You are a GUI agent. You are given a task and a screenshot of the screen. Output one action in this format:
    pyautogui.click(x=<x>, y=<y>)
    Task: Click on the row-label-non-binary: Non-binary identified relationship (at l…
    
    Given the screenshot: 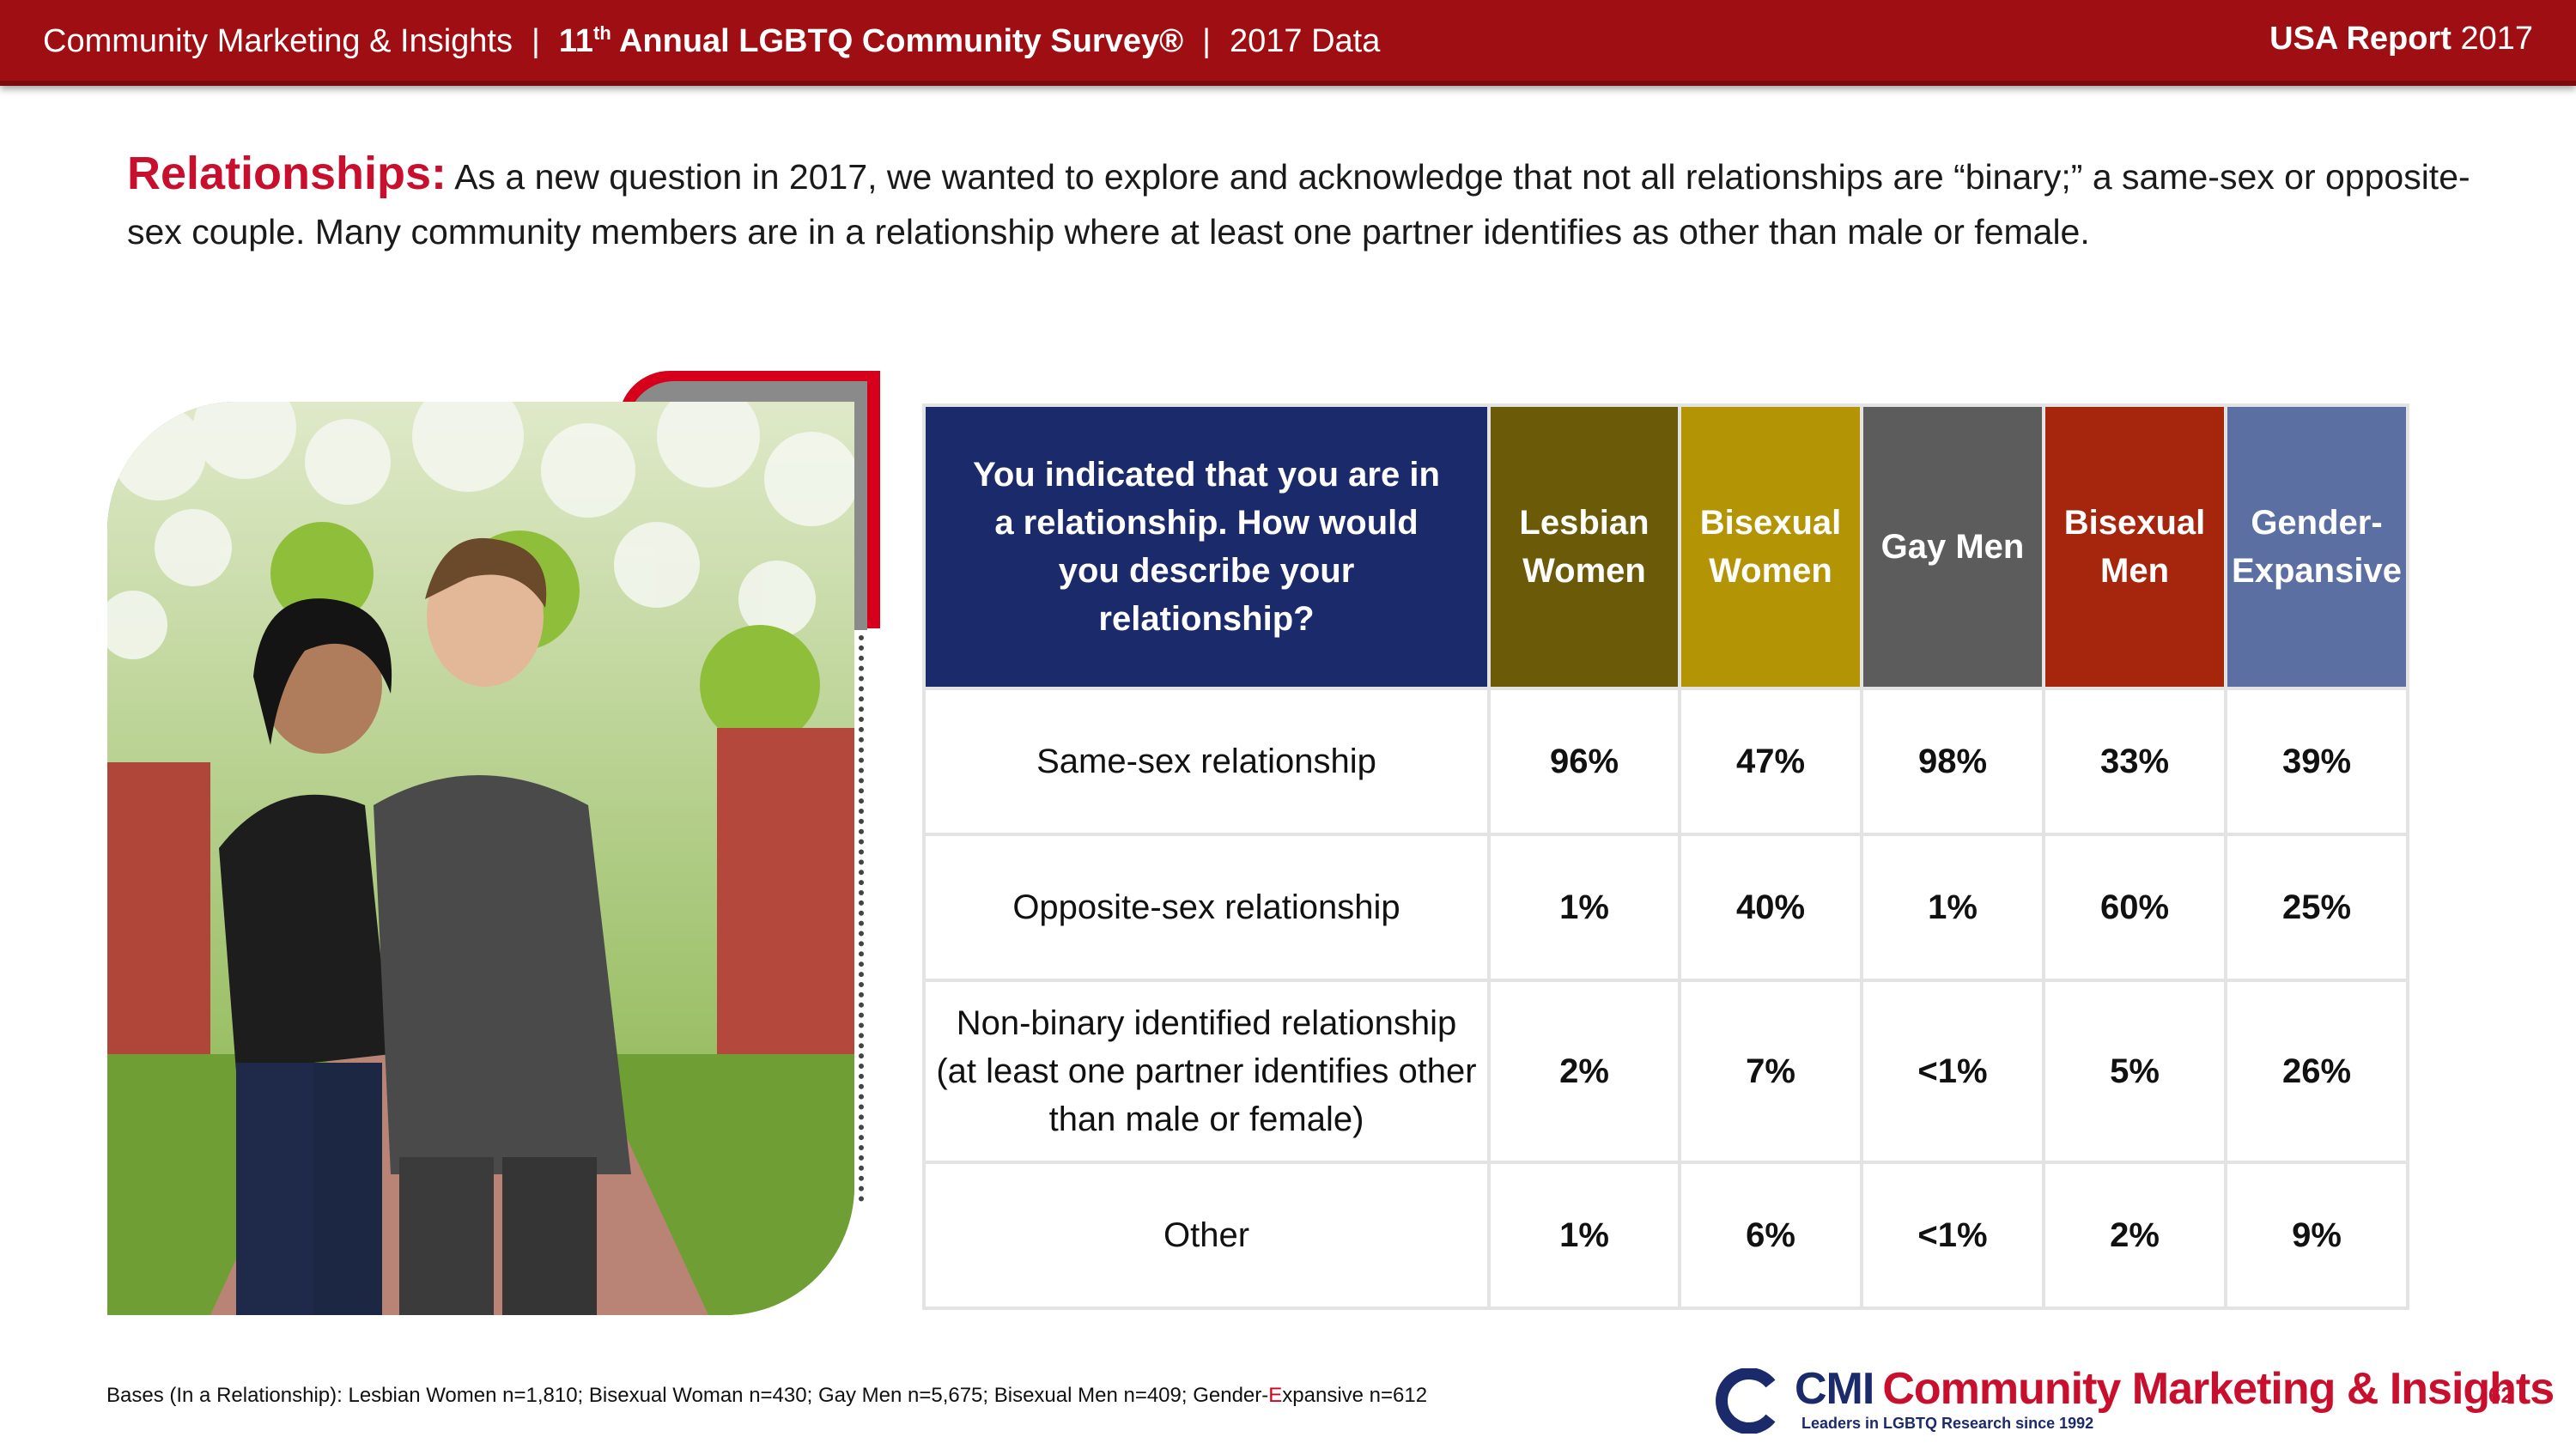 What is the action you would take?
    pyautogui.click(x=1206, y=1071)
    